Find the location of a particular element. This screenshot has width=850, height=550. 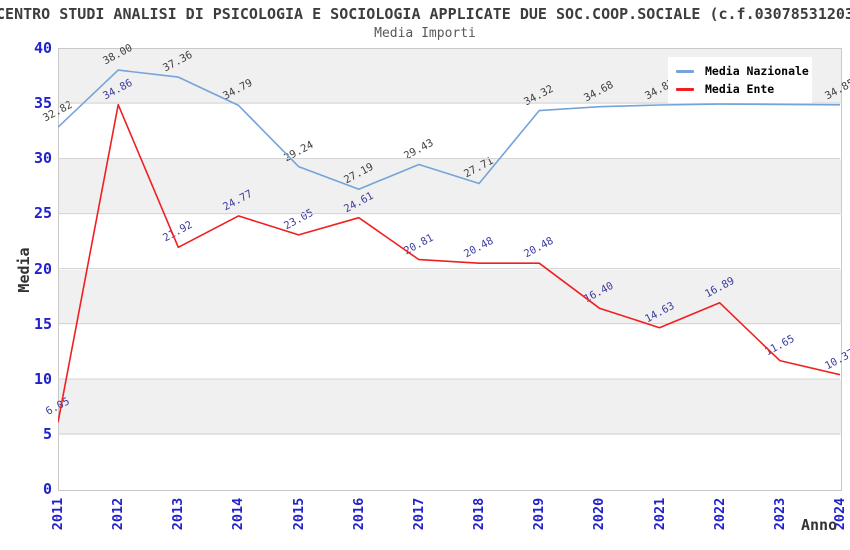

legend-item-media-ente: Media Ente is located at coordinates (744, 89).